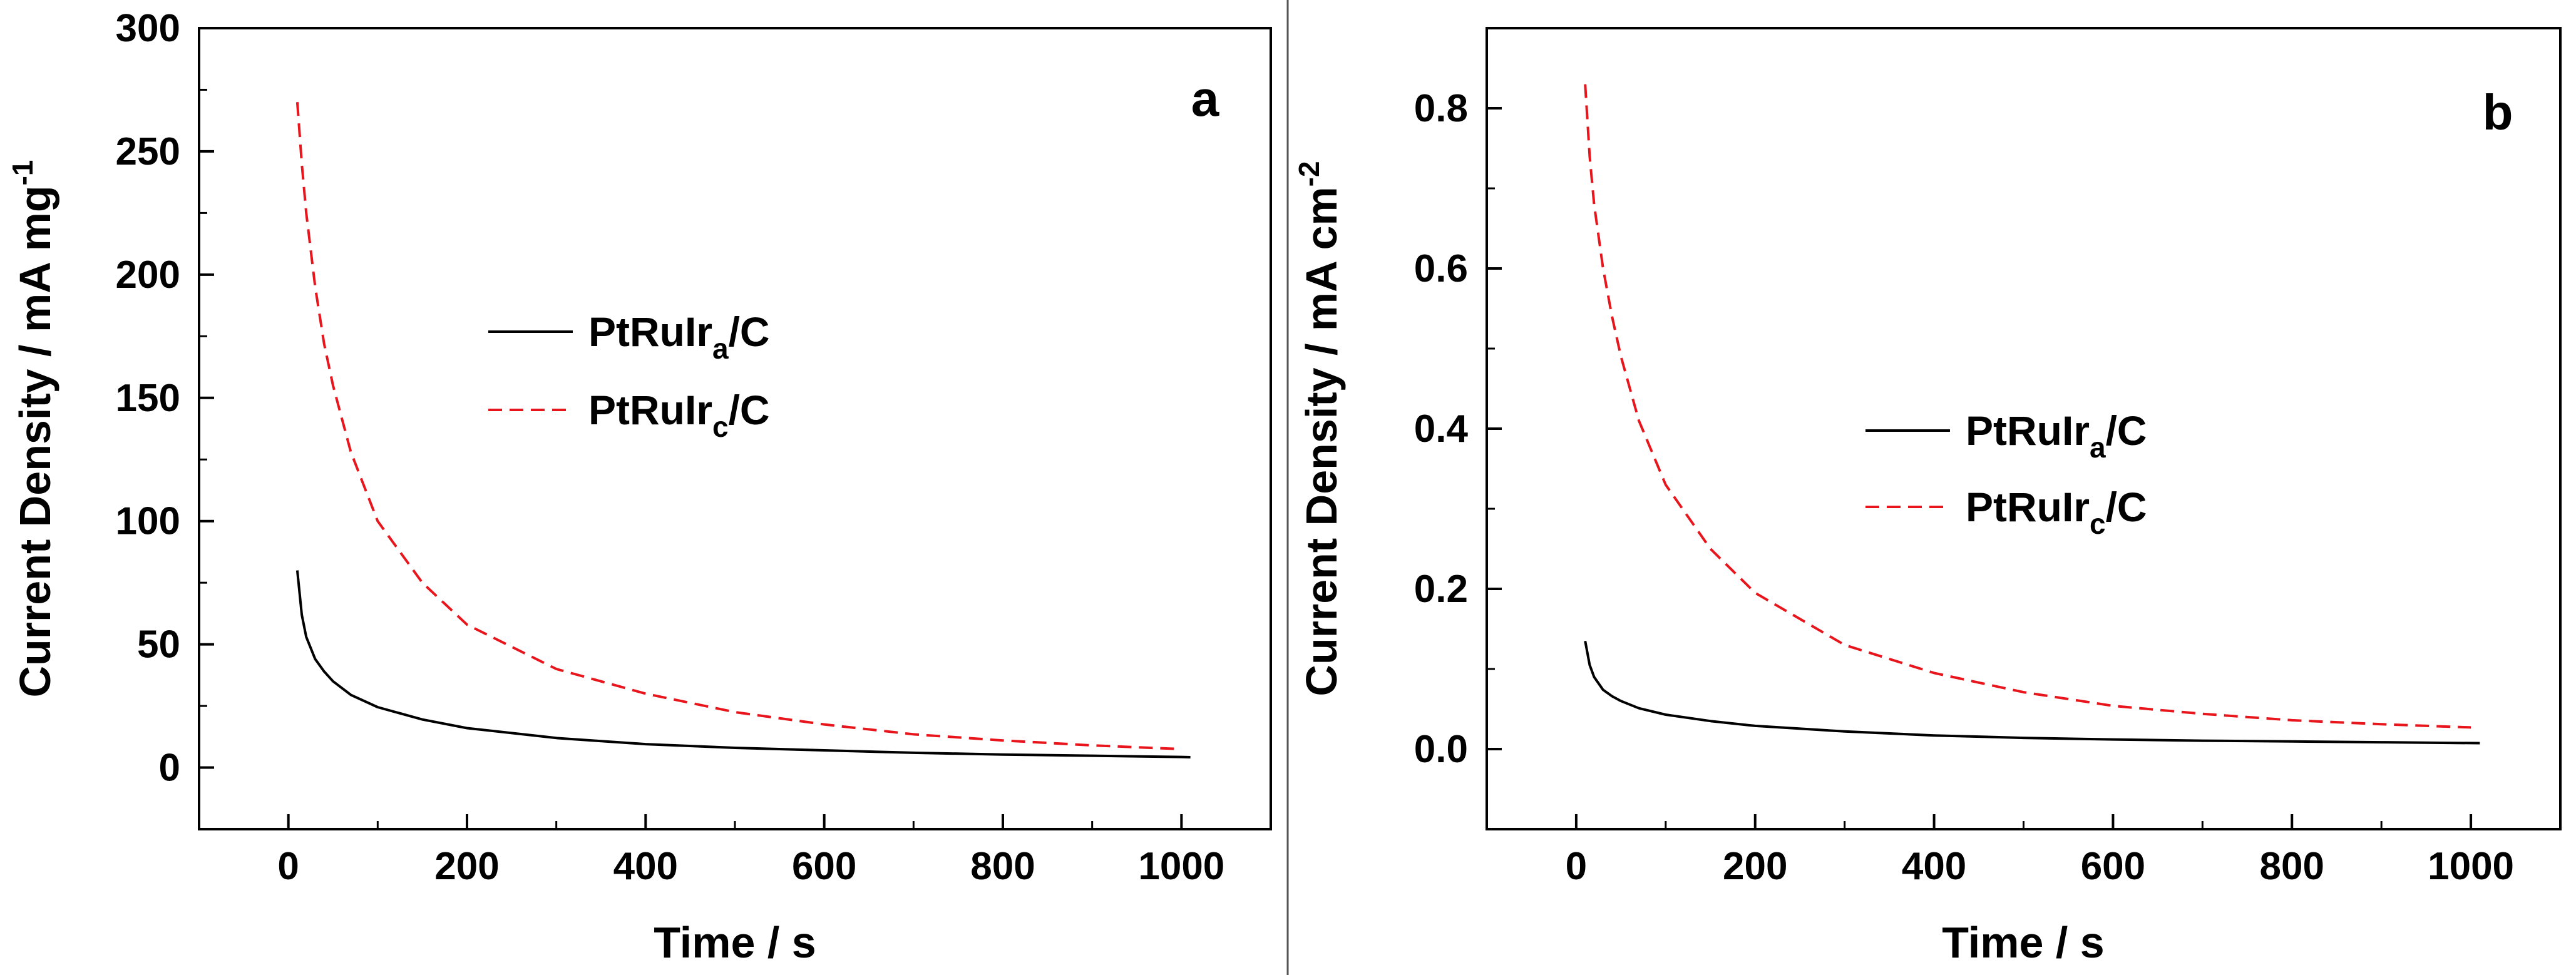 This screenshot has width=2576, height=975. Describe the element at coordinates (1934, 867) in the screenshot. I see `x-tick-label-b-2: 400` at that location.